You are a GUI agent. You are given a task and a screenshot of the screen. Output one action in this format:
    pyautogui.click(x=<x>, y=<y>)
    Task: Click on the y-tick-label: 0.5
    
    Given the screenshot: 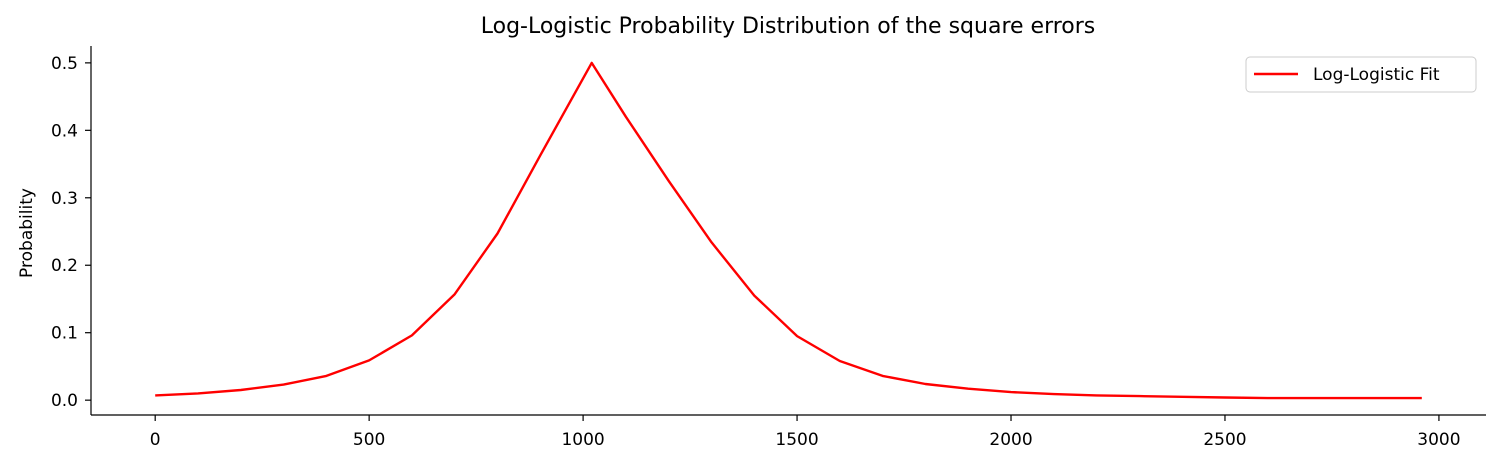 What is the action you would take?
    pyautogui.click(x=64, y=64)
    